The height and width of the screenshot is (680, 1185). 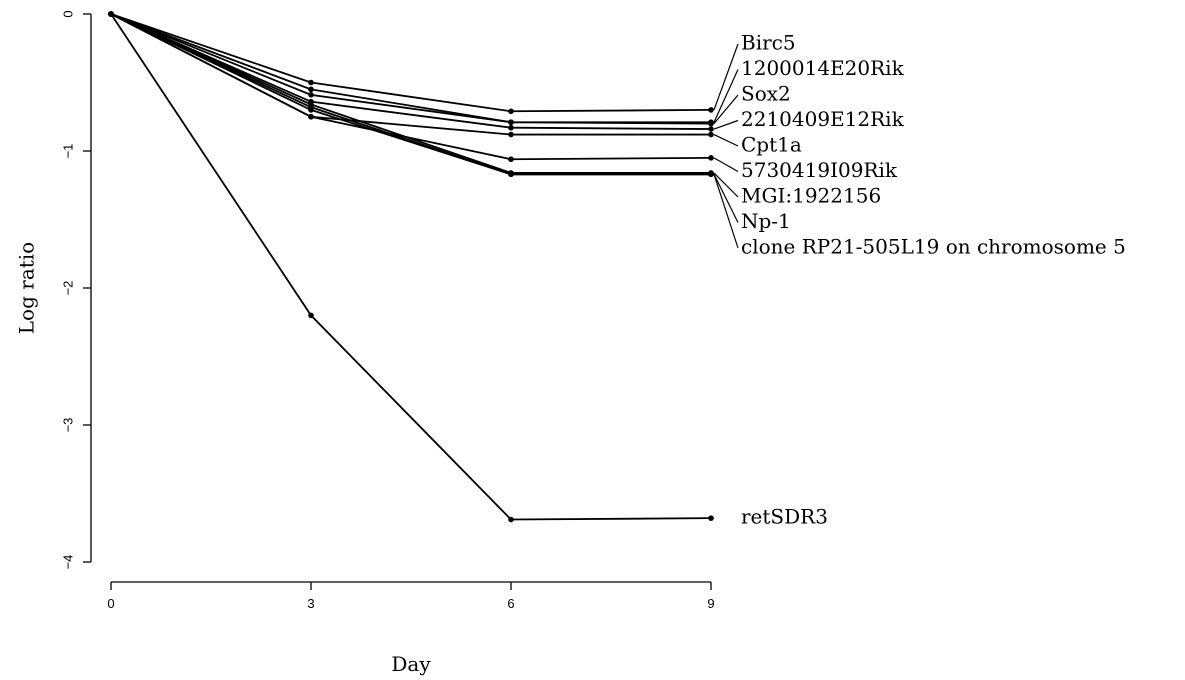 I want to click on series-label: 5730419I09Rik, so click(x=819, y=170).